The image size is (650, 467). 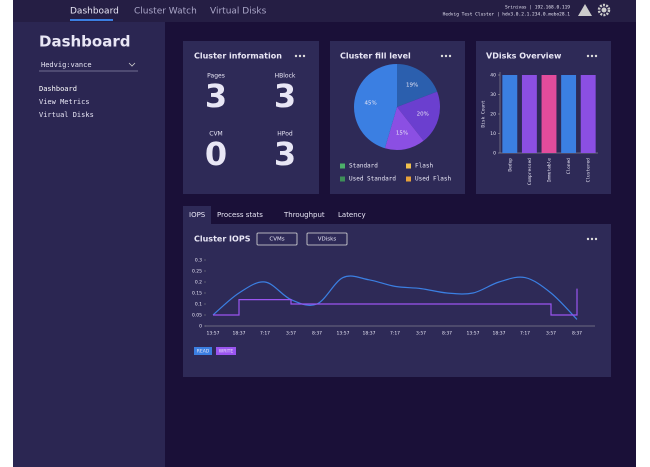 I want to click on tab: Throughput, so click(x=304, y=215).